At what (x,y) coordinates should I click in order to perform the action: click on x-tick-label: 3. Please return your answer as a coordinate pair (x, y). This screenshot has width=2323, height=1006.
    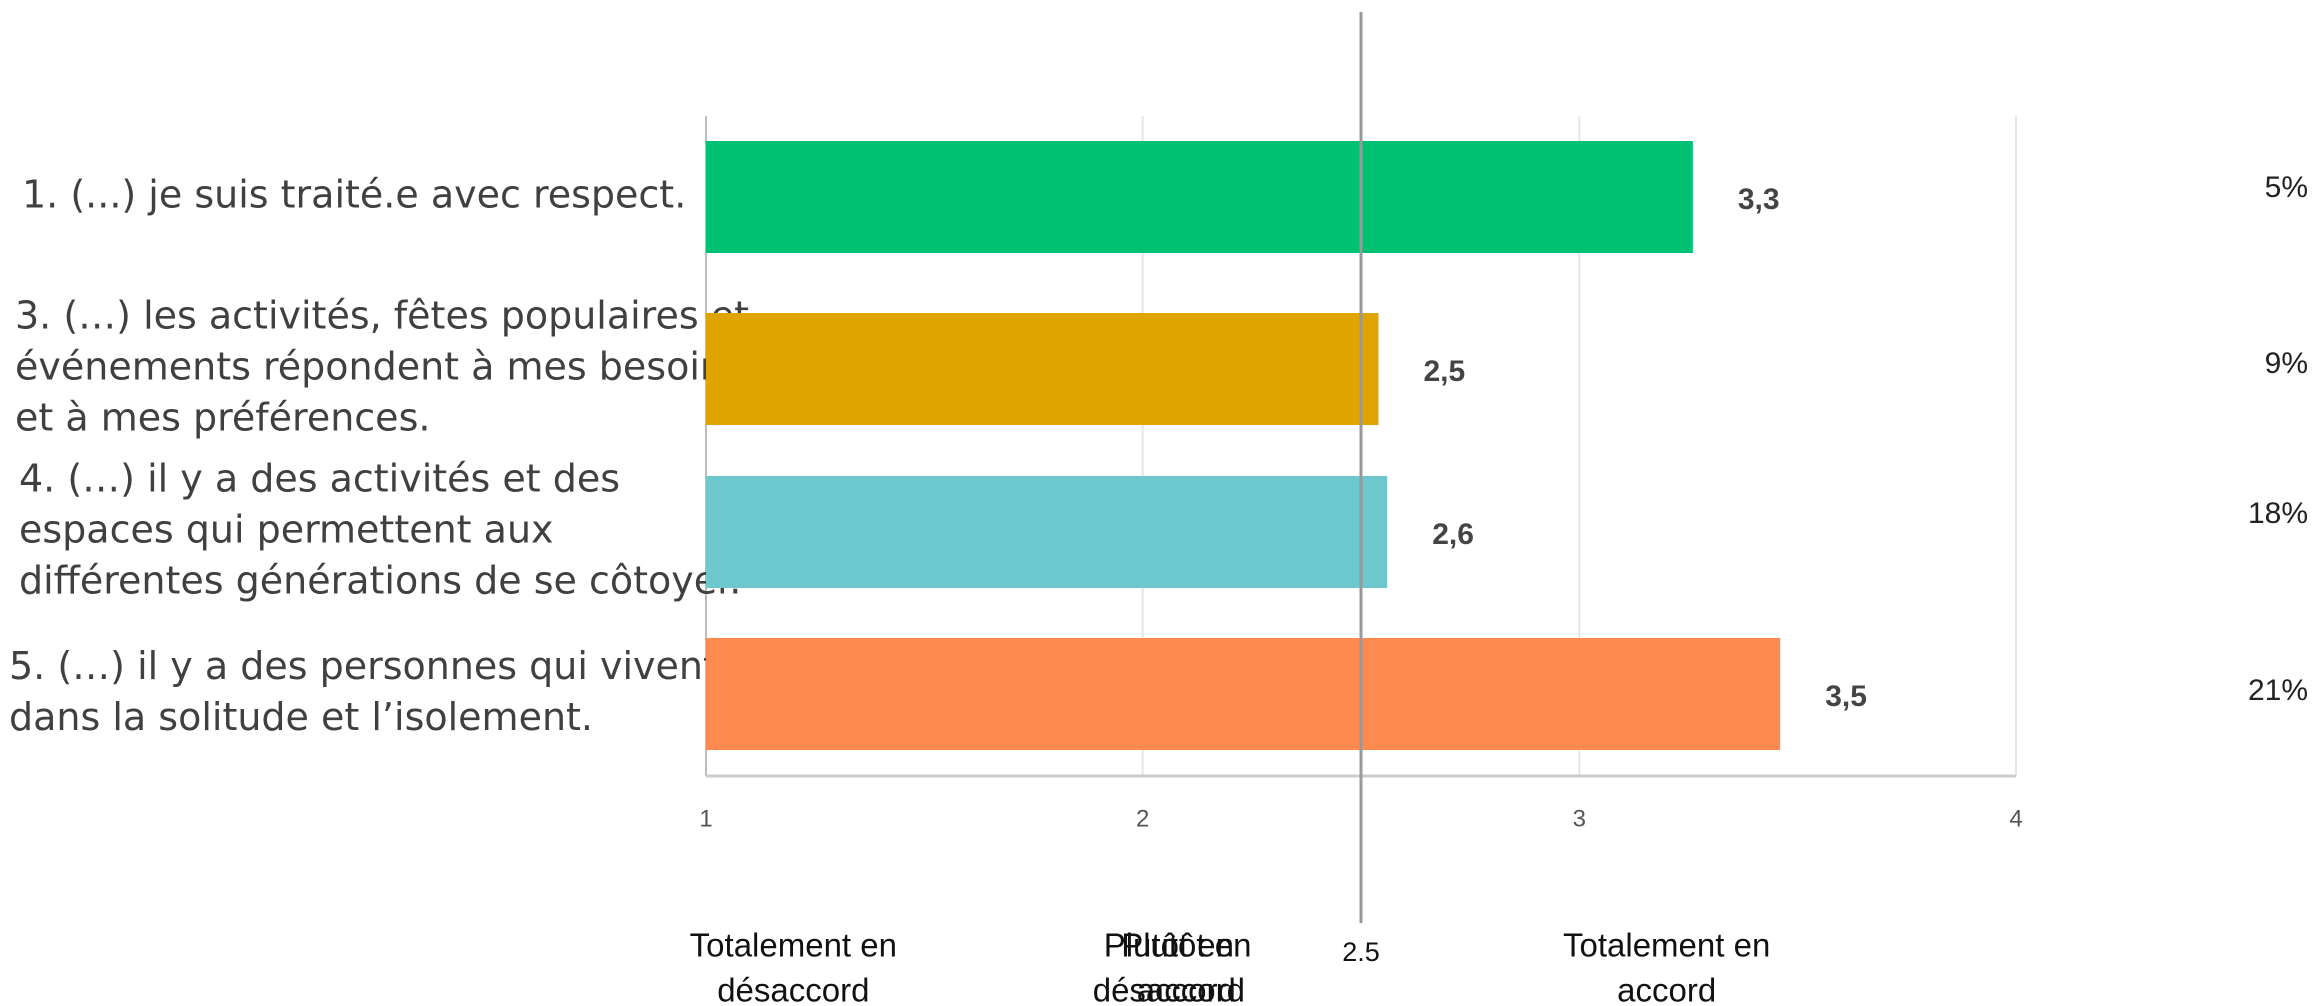
    Looking at the image, I should click on (1579, 818).